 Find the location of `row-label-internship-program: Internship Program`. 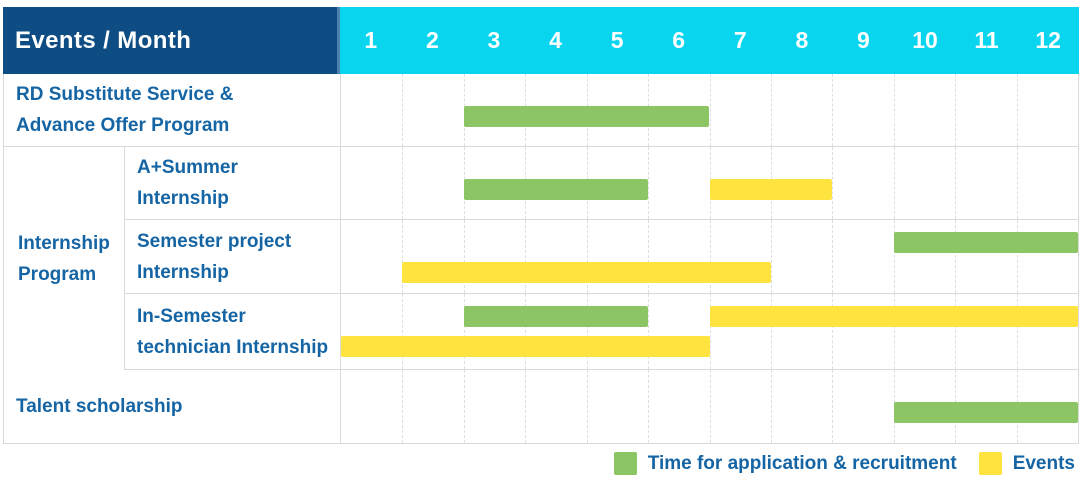

row-label-internship-program: Internship Program is located at coordinates (64, 258).